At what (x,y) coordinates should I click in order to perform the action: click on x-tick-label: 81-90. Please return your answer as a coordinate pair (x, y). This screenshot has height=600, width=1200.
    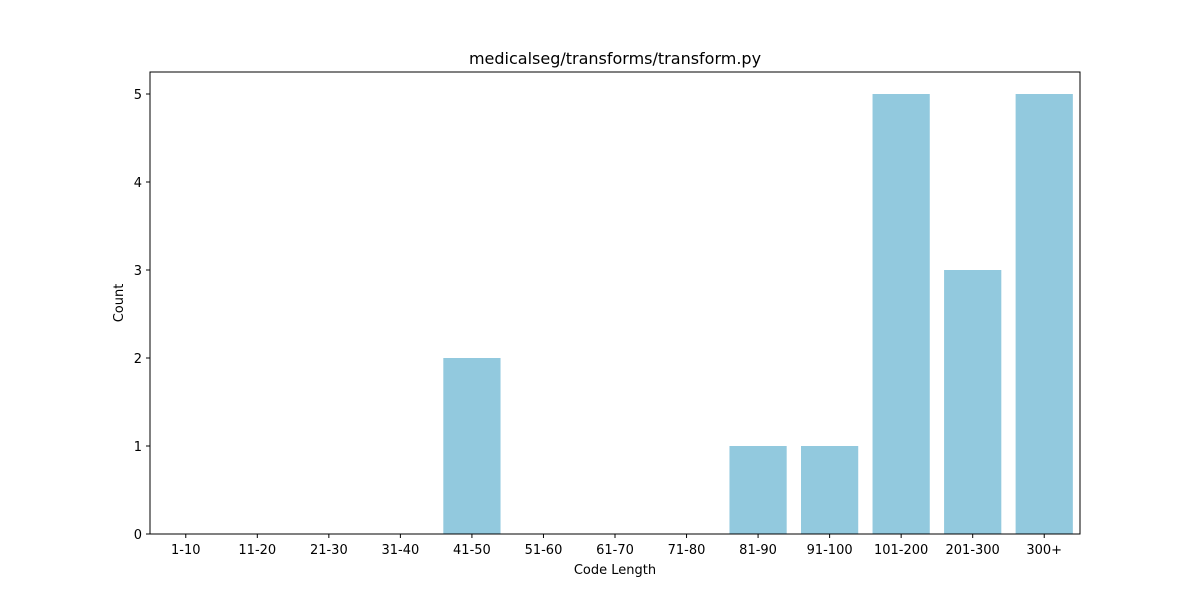
    Looking at the image, I should click on (758, 550).